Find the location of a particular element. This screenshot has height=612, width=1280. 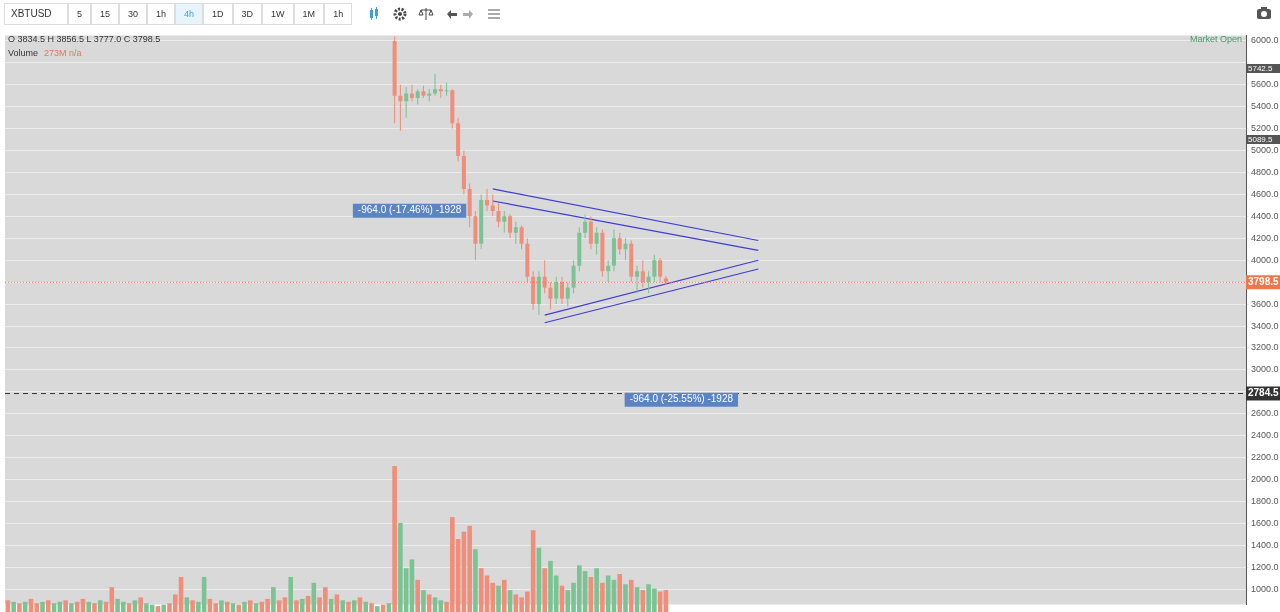

y-tick-label: 4200.0 is located at coordinates (1265, 237).